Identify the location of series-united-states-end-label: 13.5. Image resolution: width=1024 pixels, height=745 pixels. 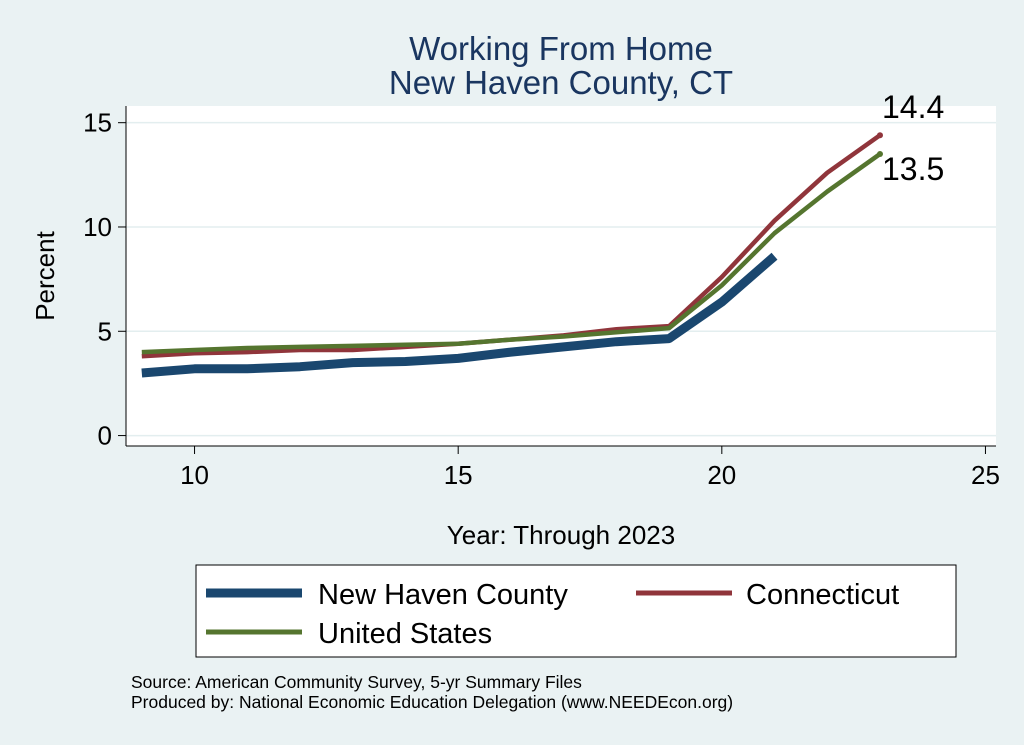
(913, 169).